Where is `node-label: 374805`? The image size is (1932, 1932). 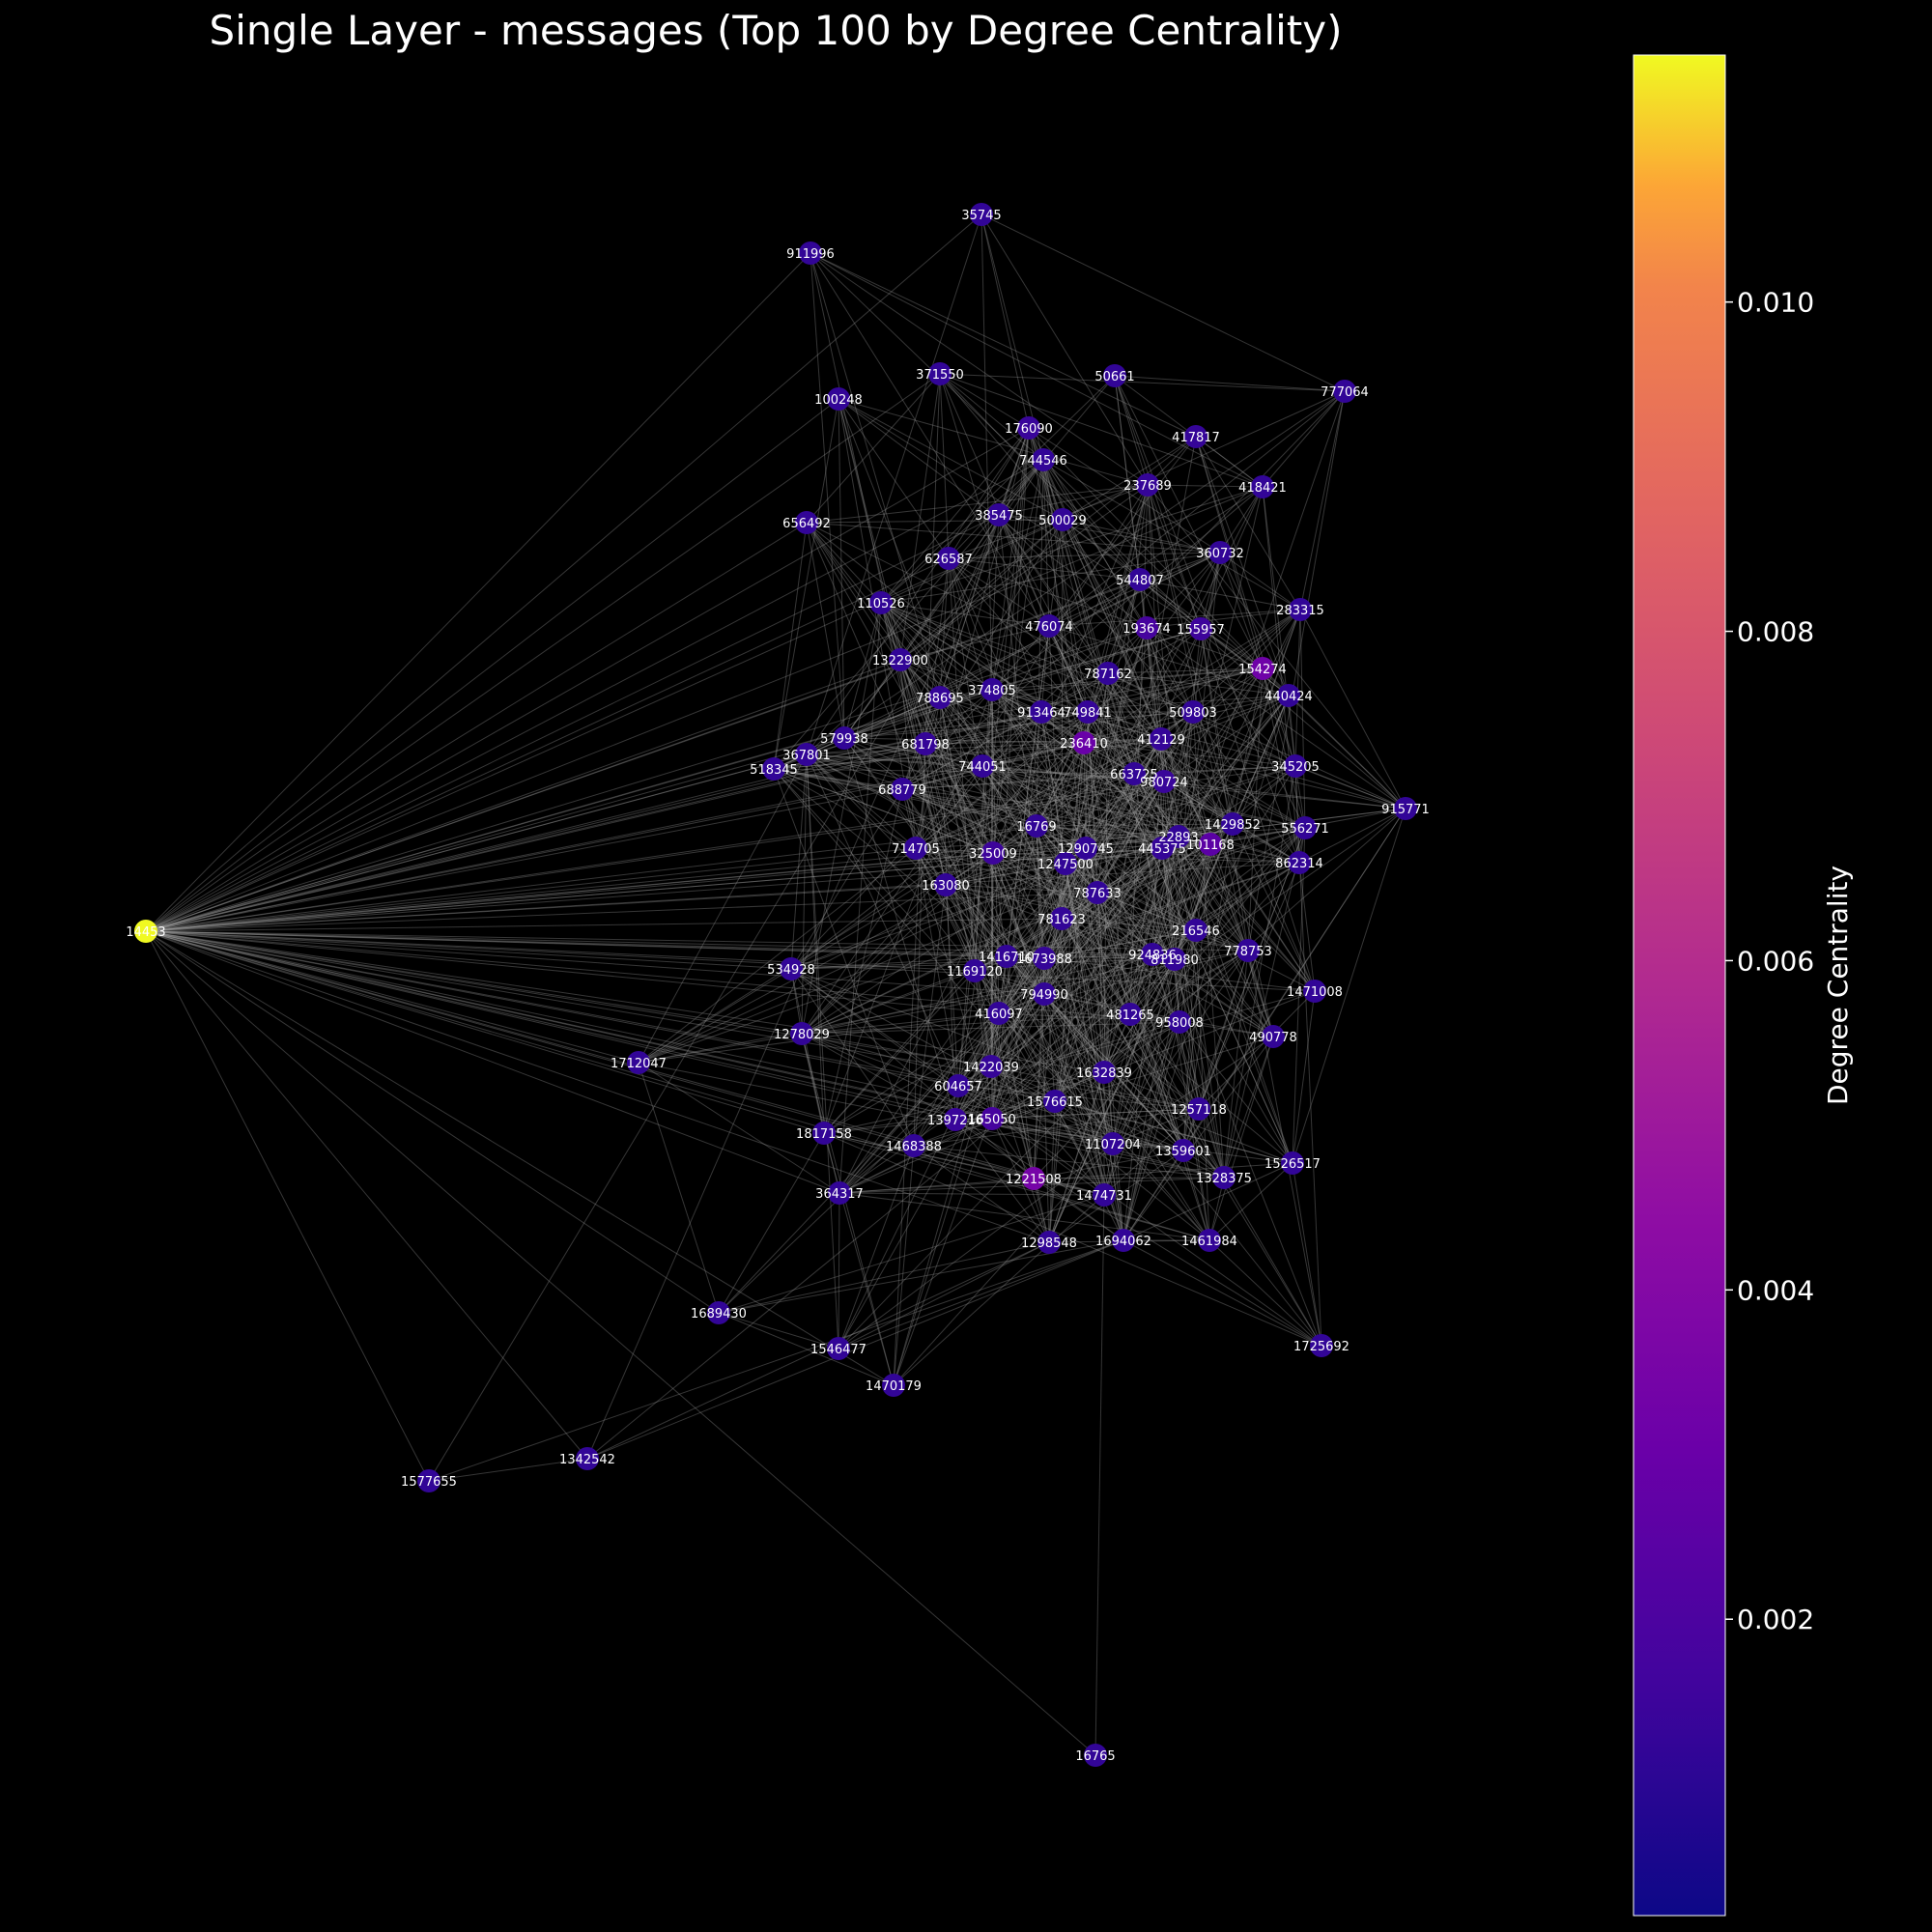
node-label: 374805 is located at coordinates (992, 691).